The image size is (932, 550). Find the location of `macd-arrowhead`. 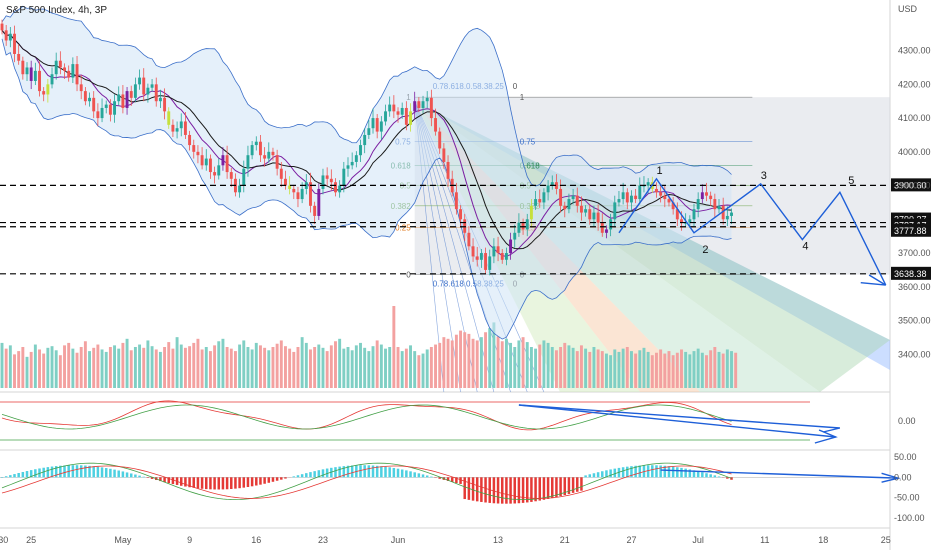

macd-arrowhead is located at coordinates (891, 477).